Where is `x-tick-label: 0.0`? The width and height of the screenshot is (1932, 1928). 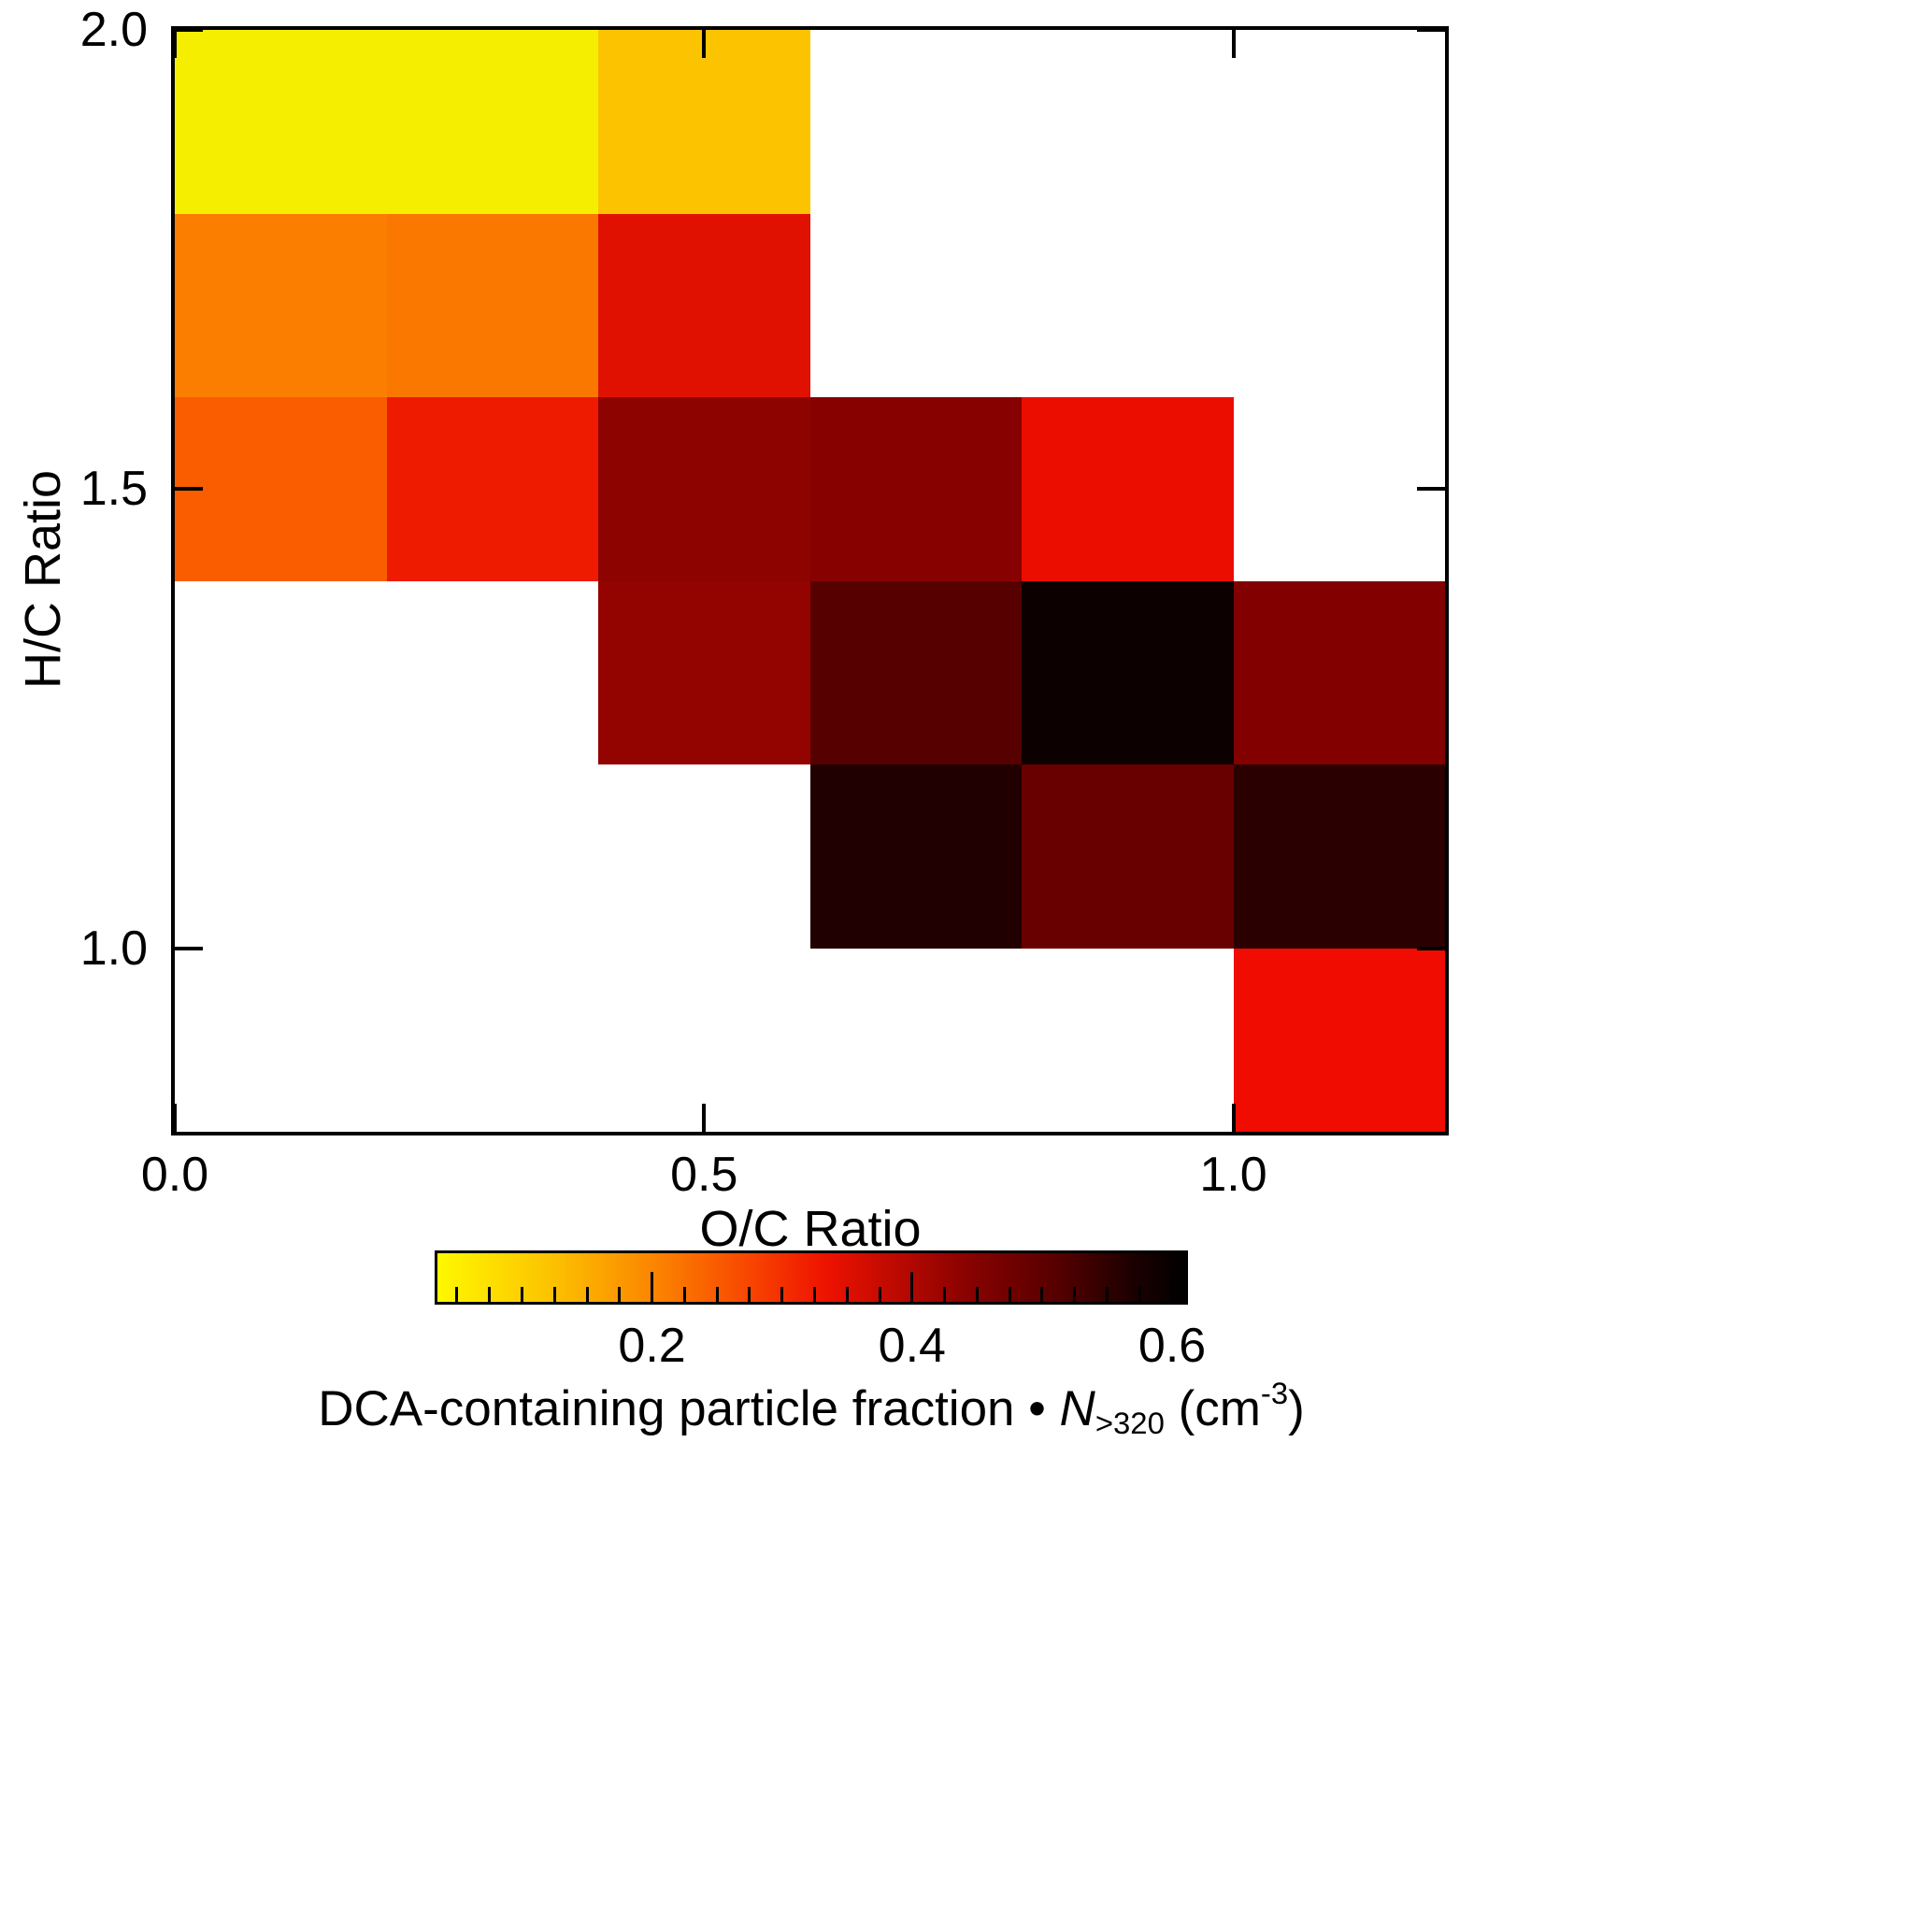 x-tick-label: 0.0 is located at coordinates (174, 1175).